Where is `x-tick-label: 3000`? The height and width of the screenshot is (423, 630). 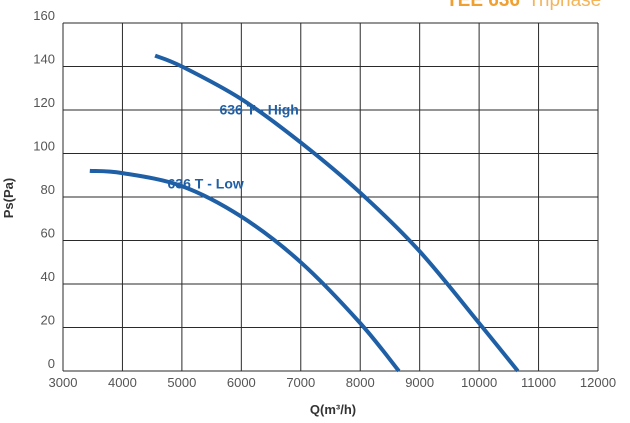 x-tick-label: 3000 is located at coordinates (63, 382).